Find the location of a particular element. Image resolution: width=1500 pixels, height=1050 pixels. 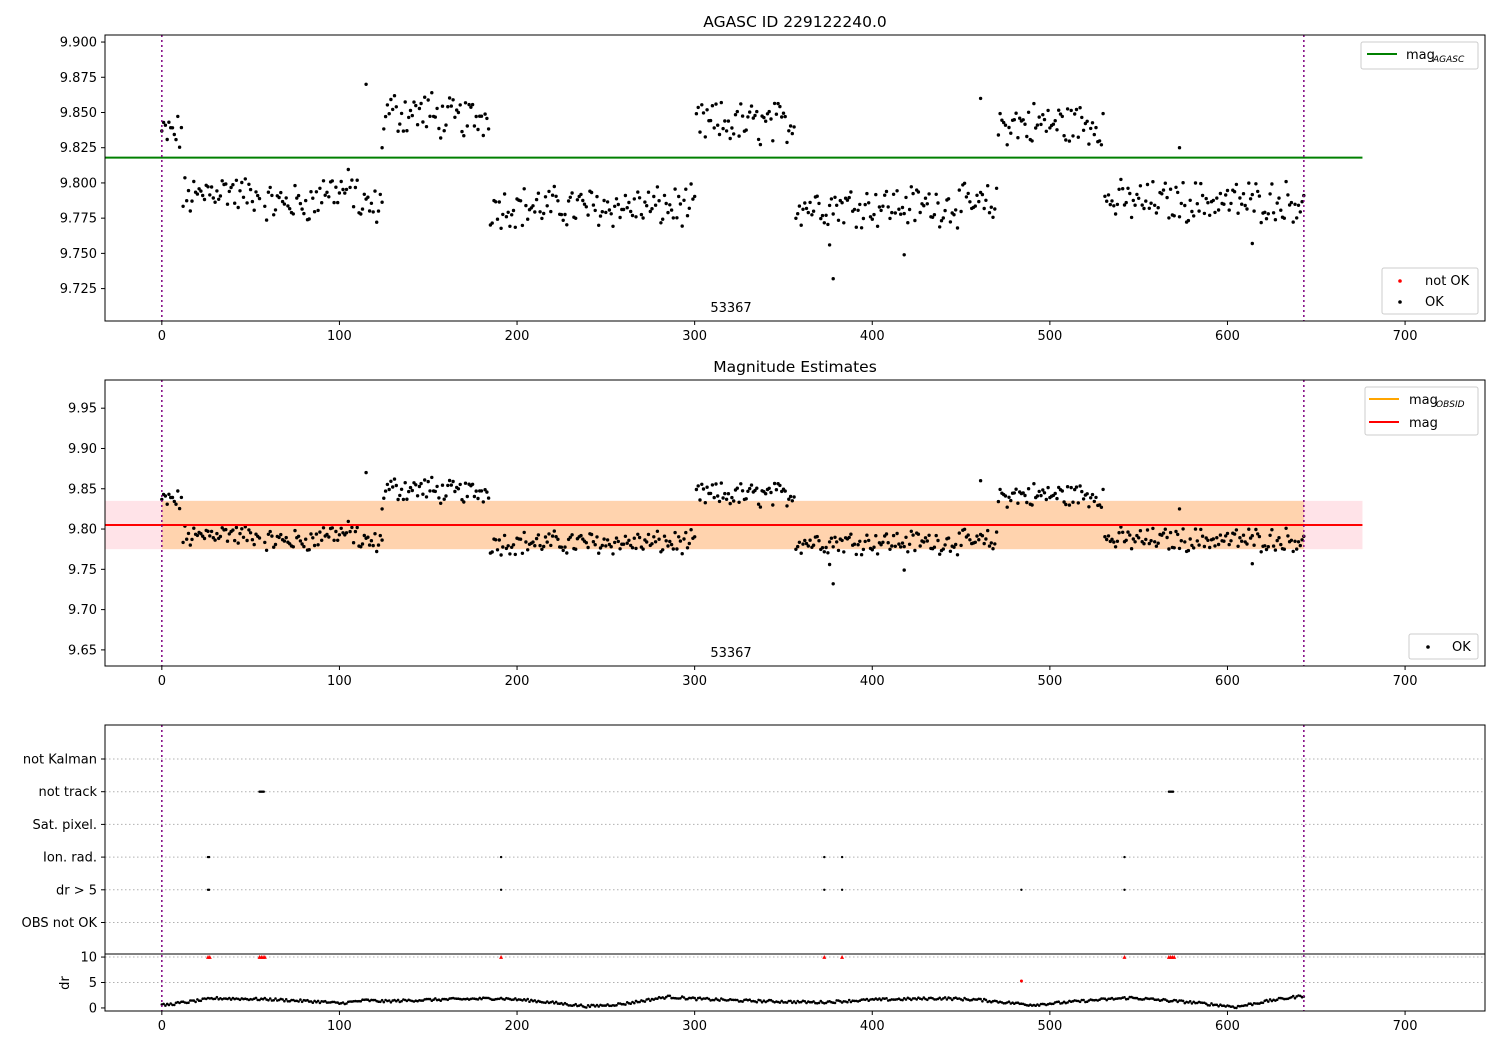

legend-mag-obsid-sub: OBSID is located at coordinates (1450, 405).